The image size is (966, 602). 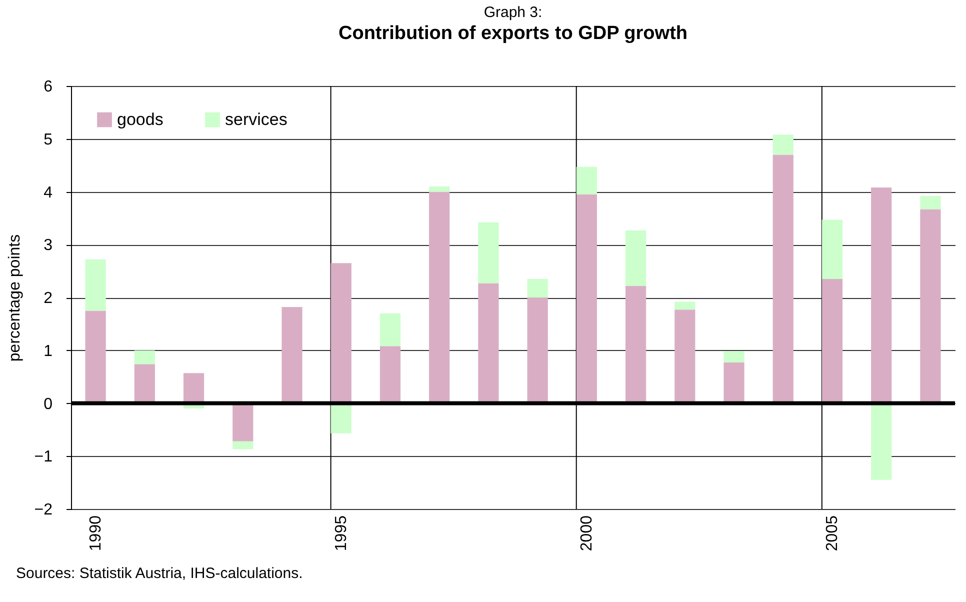 What do you see at coordinates (48, 87) in the screenshot?
I see `y-tick-label: 6` at bounding box center [48, 87].